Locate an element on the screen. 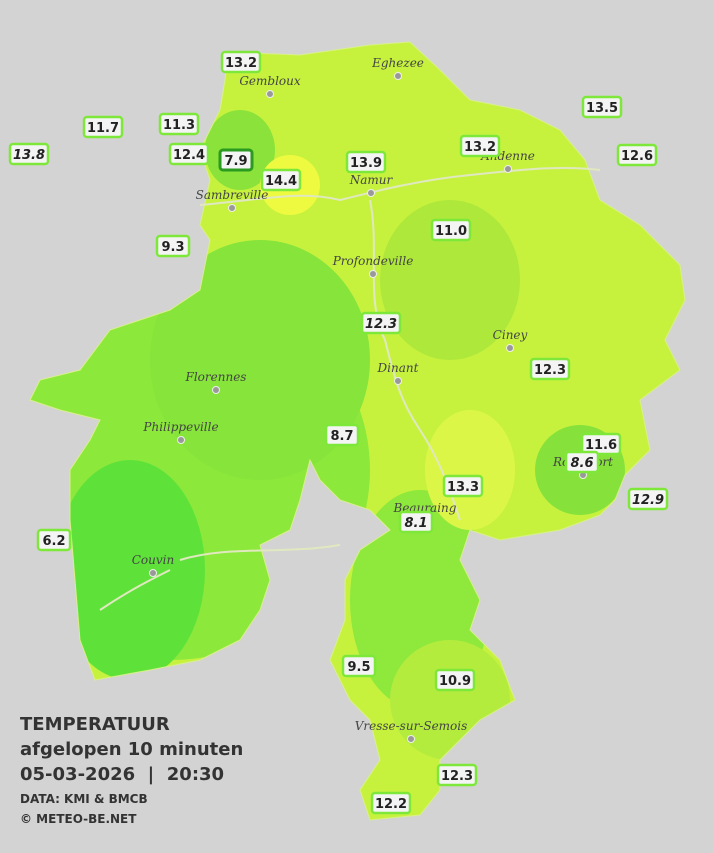  station: 13.5 is located at coordinates (602, 107).